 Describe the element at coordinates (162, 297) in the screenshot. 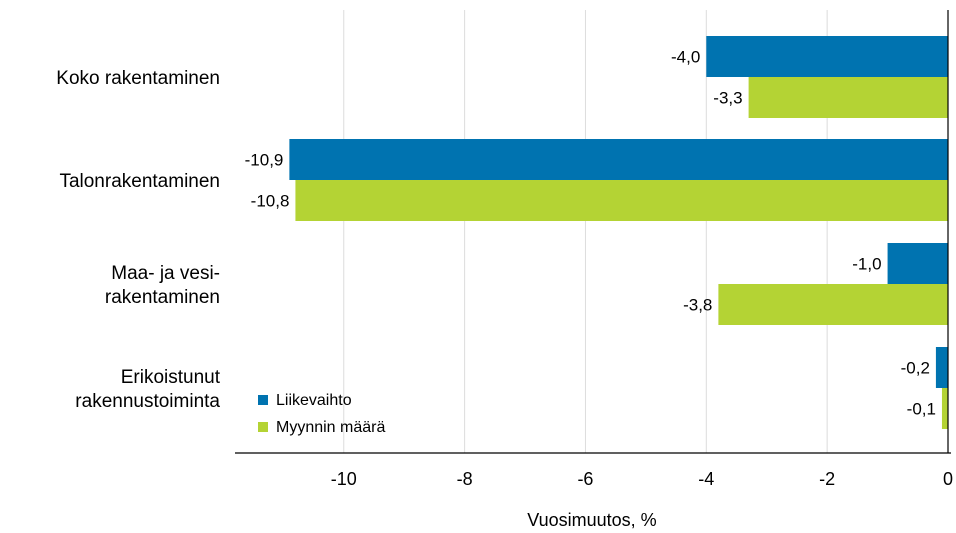

I see `category-label-line: rakentaminen` at that location.